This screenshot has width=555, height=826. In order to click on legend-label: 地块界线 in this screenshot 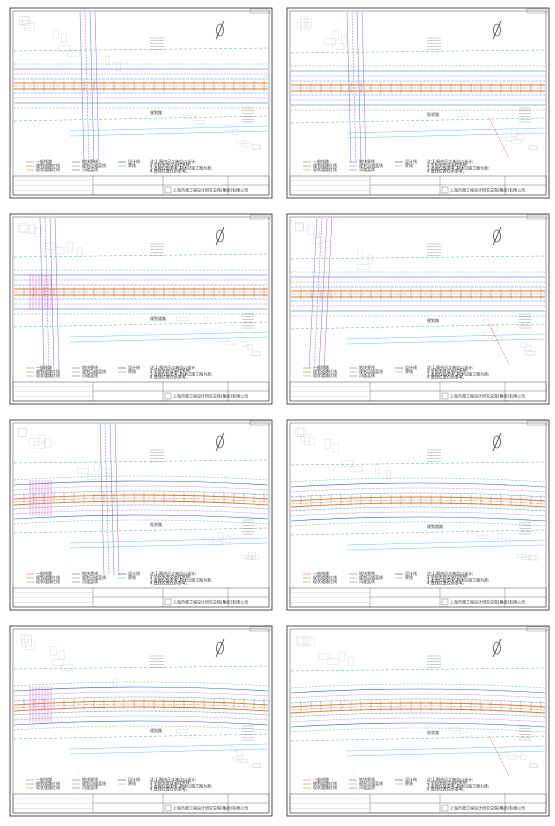, I will do `click(90, 367)`.